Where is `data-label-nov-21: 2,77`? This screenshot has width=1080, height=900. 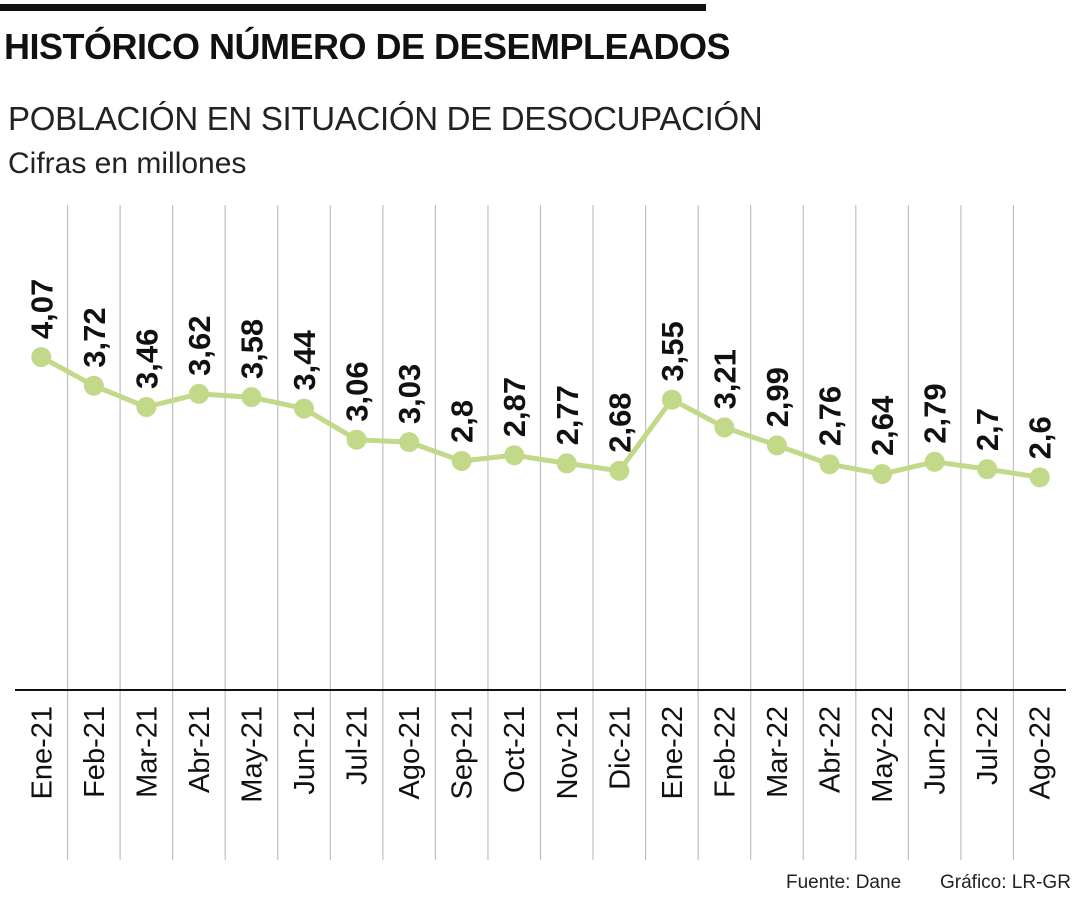
data-label-nov-21: 2,77 is located at coordinates (567, 415).